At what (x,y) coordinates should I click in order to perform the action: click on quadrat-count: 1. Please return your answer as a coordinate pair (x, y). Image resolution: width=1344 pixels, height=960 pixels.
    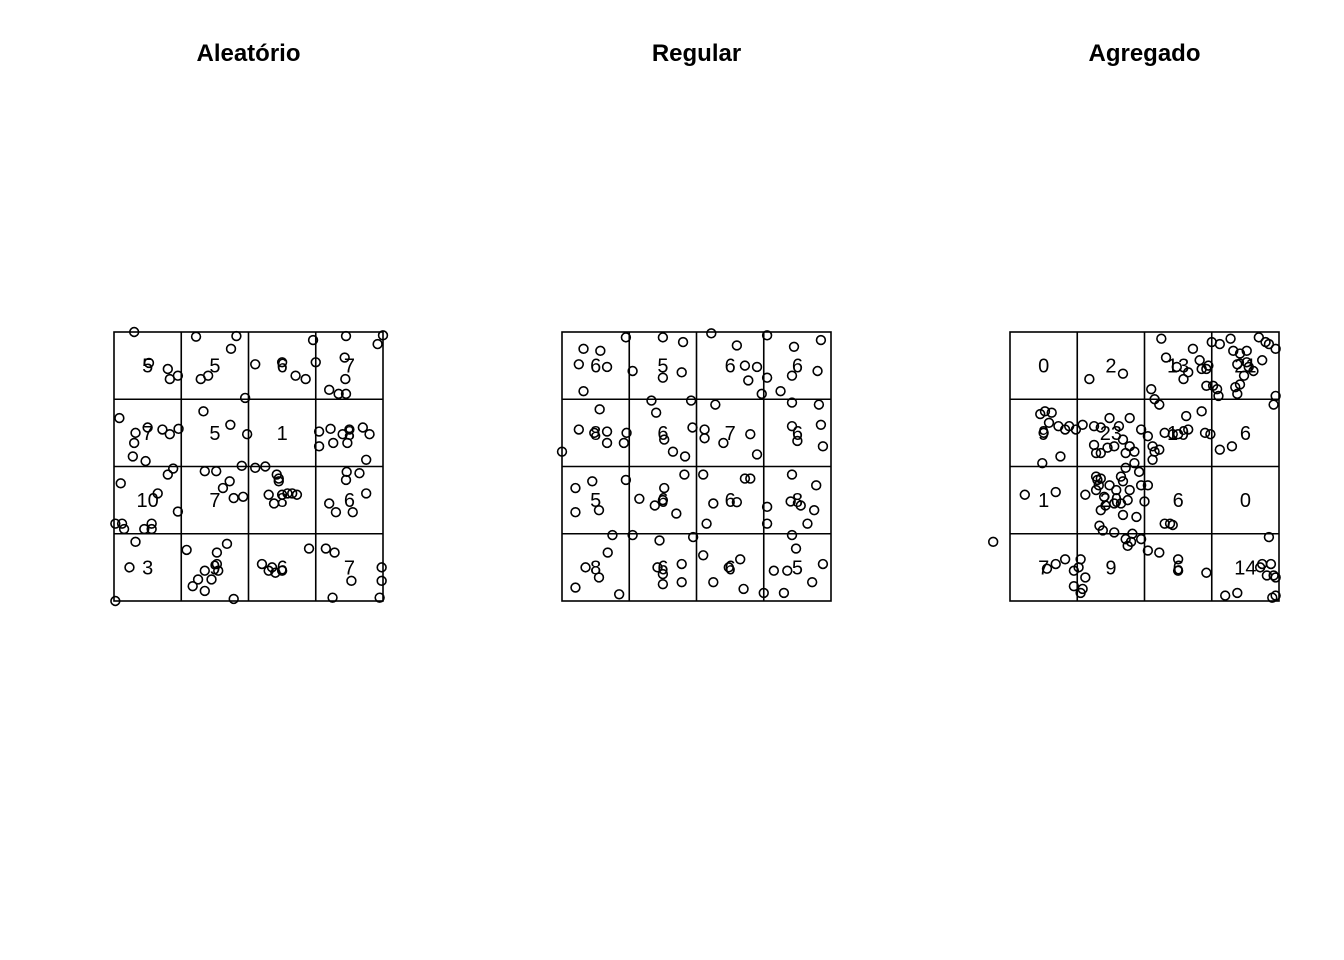
    Looking at the image, I should click on (1043, 501).